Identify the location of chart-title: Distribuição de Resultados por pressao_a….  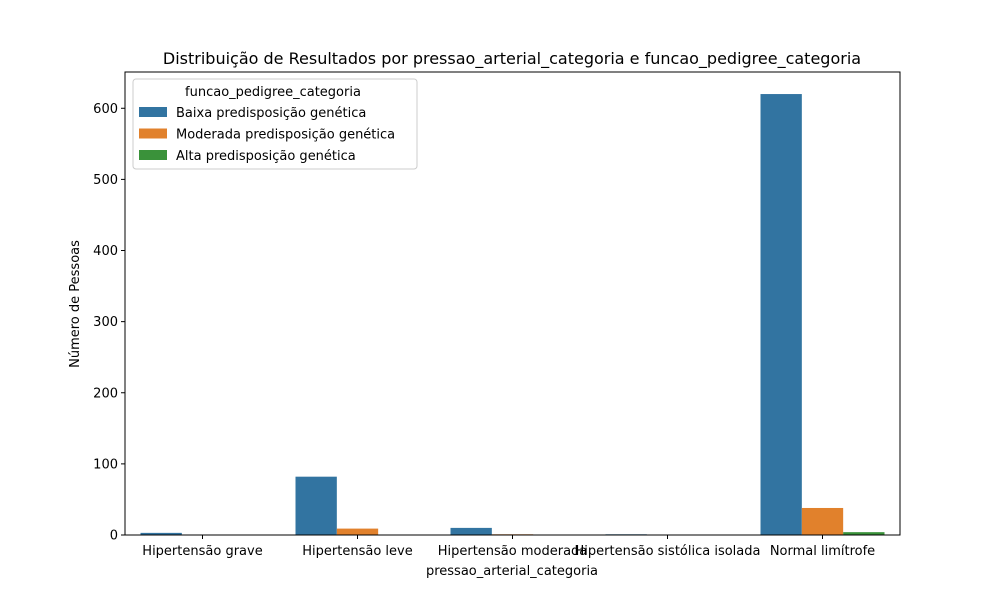
(512, 59).